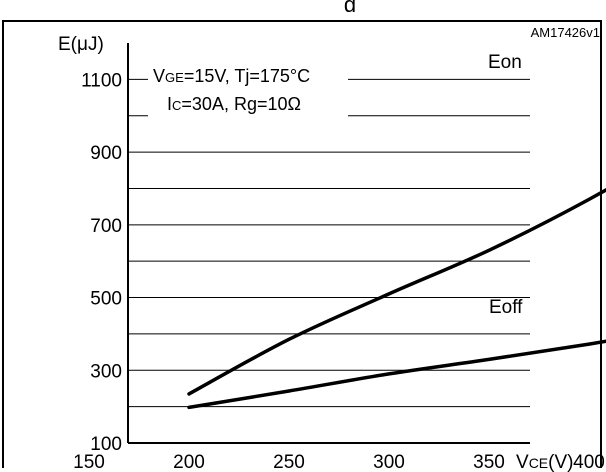 This screenshot has height=472, width=606. Describe the element at coordinates (565, 32) in the screenshot. I see `figure-id-label: AM17426v1` at that location.